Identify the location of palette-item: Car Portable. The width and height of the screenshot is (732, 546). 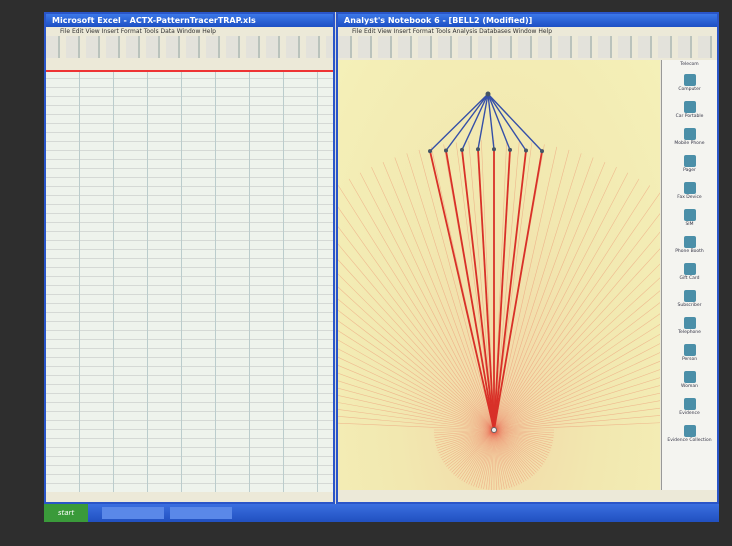
(689, 110).